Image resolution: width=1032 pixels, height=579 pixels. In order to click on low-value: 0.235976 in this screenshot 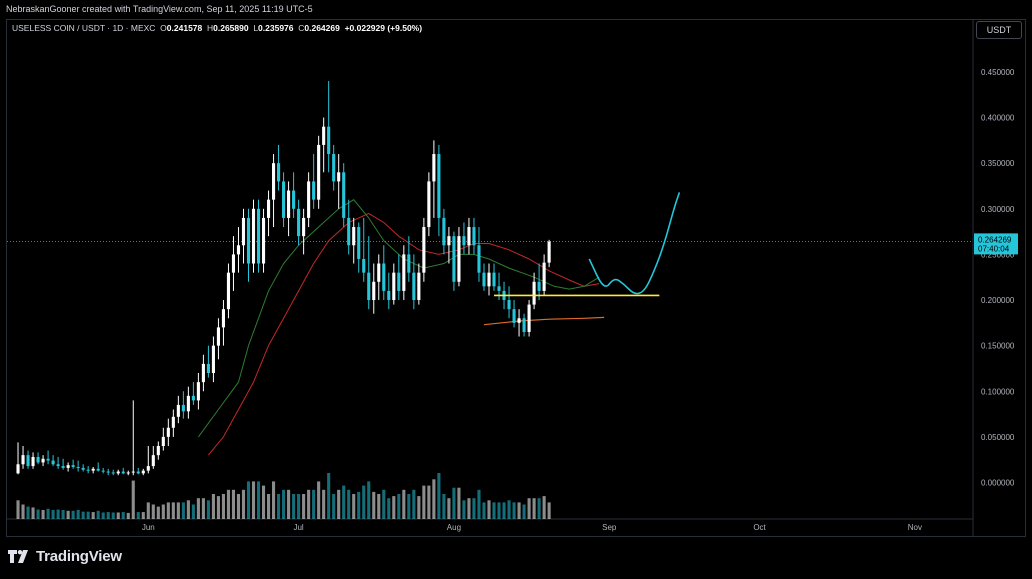, I will do `click(276, 28)`.